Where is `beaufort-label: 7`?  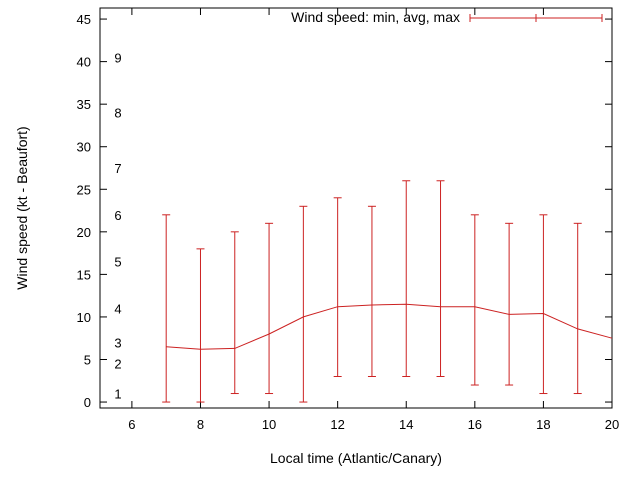
beaufort-label: 7 is located at coordinates (117, 168).